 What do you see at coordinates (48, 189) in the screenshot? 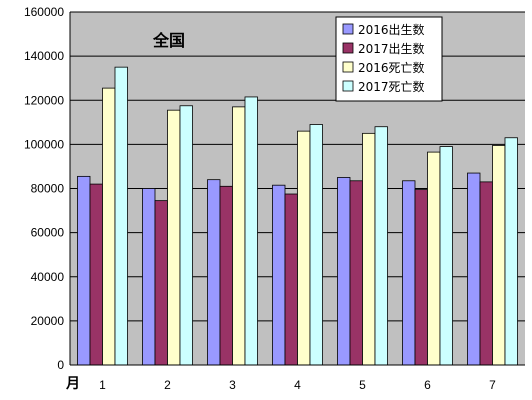
I see `y-tick-label: 80000` at bounding box center [48, 189].